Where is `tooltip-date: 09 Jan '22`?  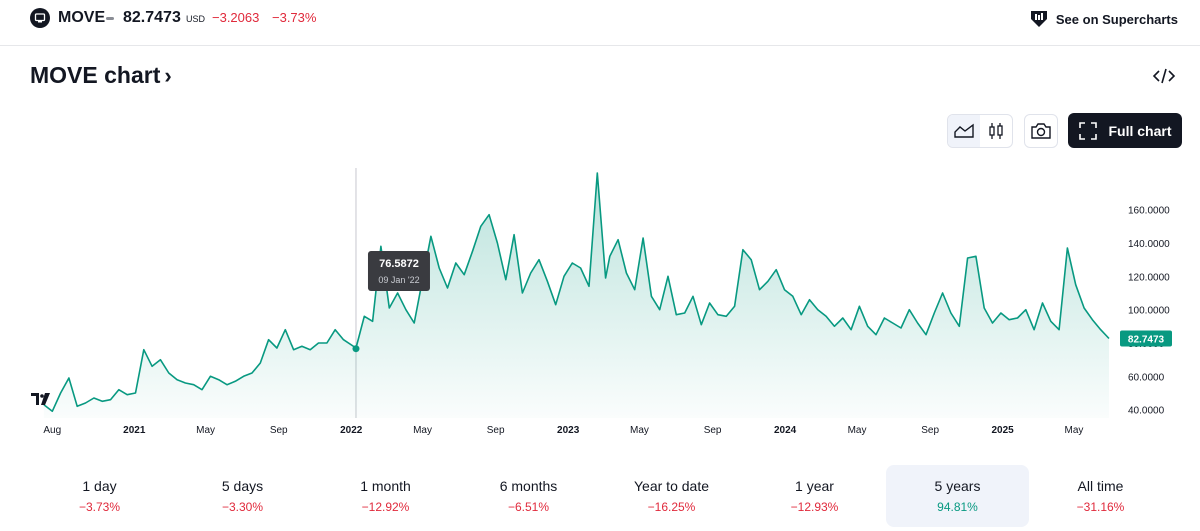 tooltip-date: 09 Jan '22 is located at coordinates (398, 280).